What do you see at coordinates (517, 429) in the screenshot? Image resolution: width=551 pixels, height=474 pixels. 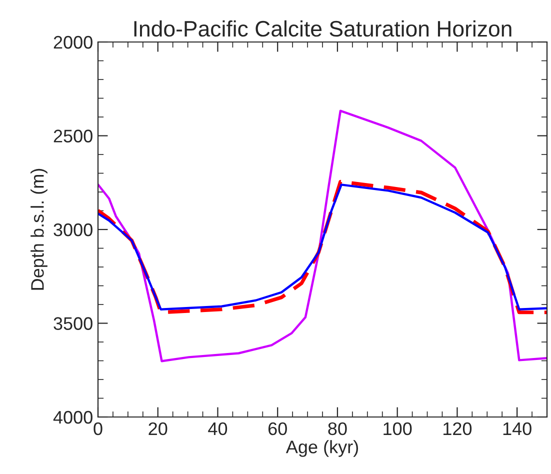 I see `x-tick-label: 140` at bounding box center [517, 429].